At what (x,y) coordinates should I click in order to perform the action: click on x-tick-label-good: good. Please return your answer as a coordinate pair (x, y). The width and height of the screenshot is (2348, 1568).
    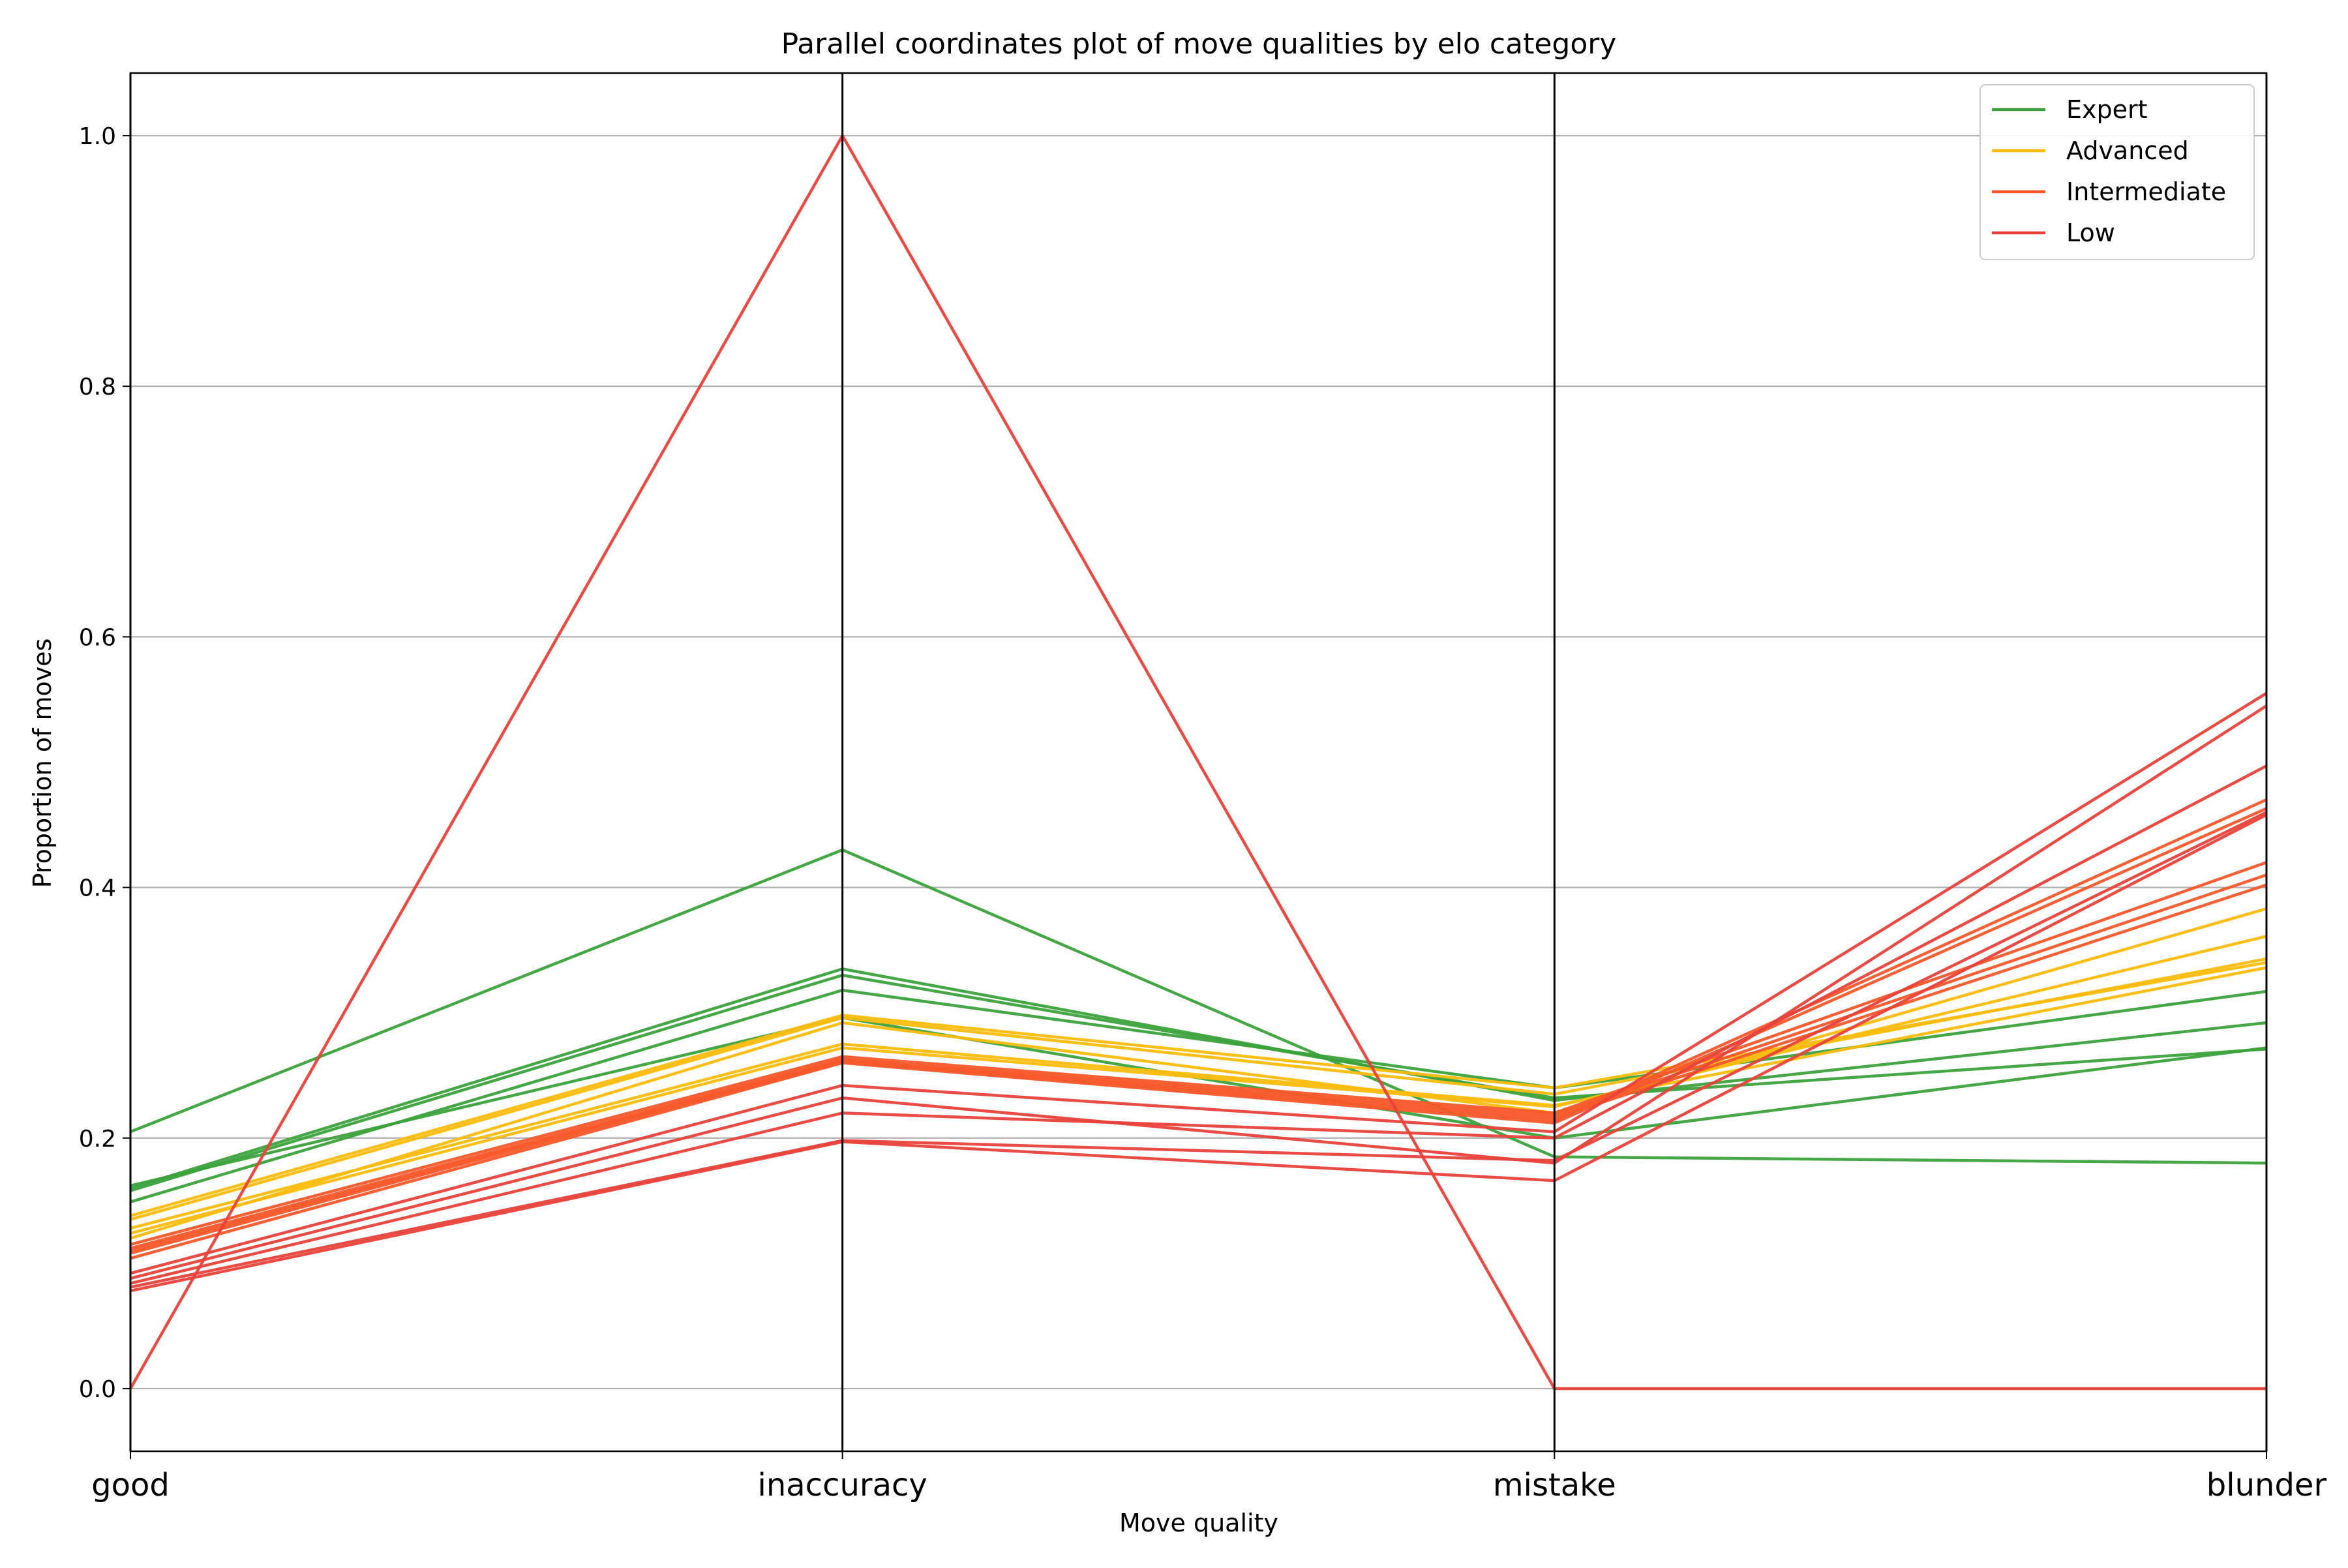
    Looking at the image, I should click on (131, 1485).